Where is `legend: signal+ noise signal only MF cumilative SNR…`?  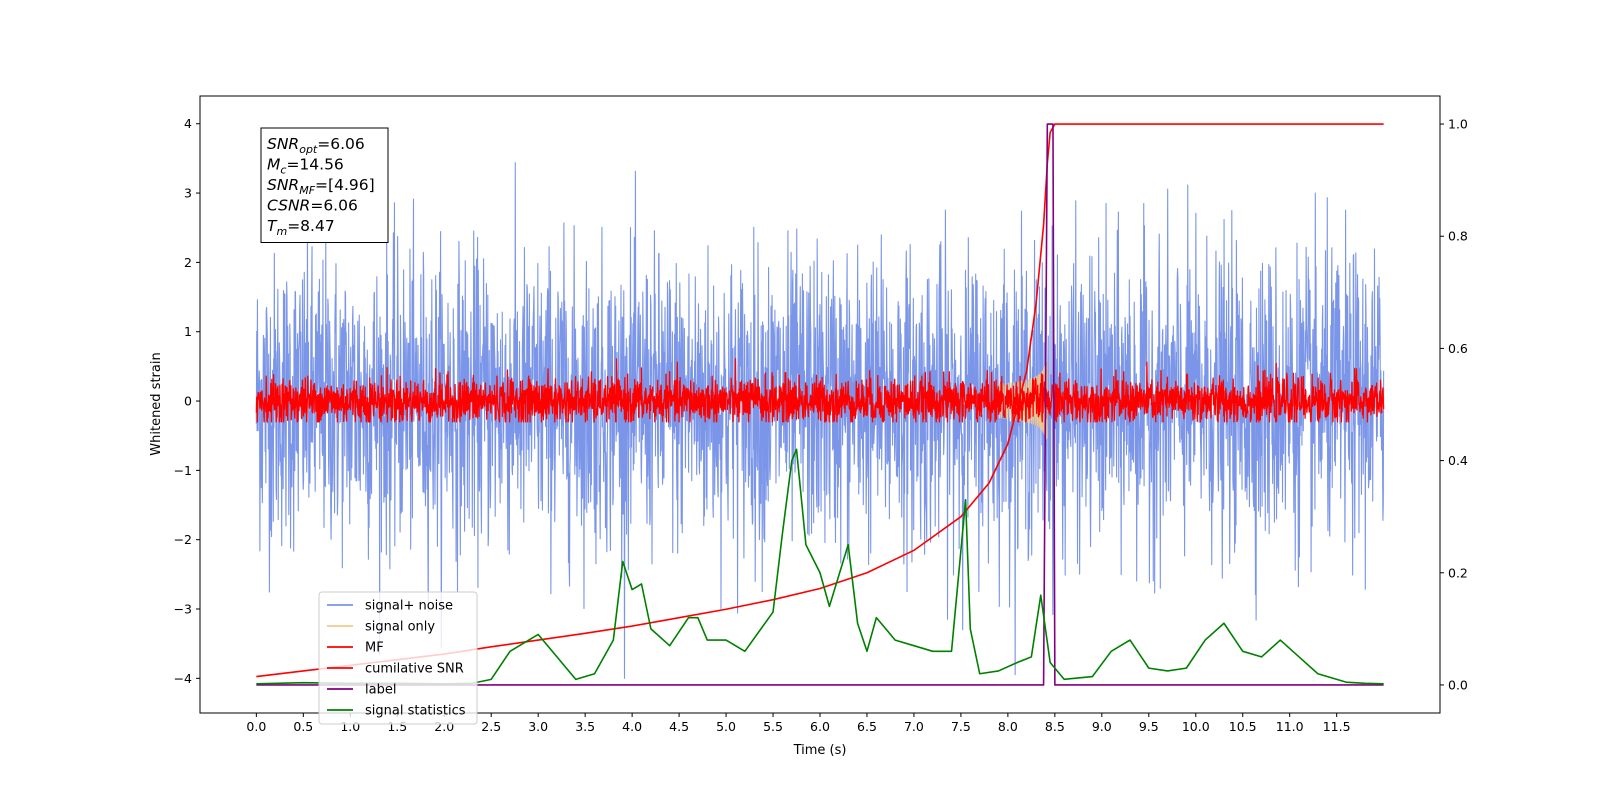
legend: signal+ noise signal only MF cumilative SNR… is located at coordinates (398, 658).